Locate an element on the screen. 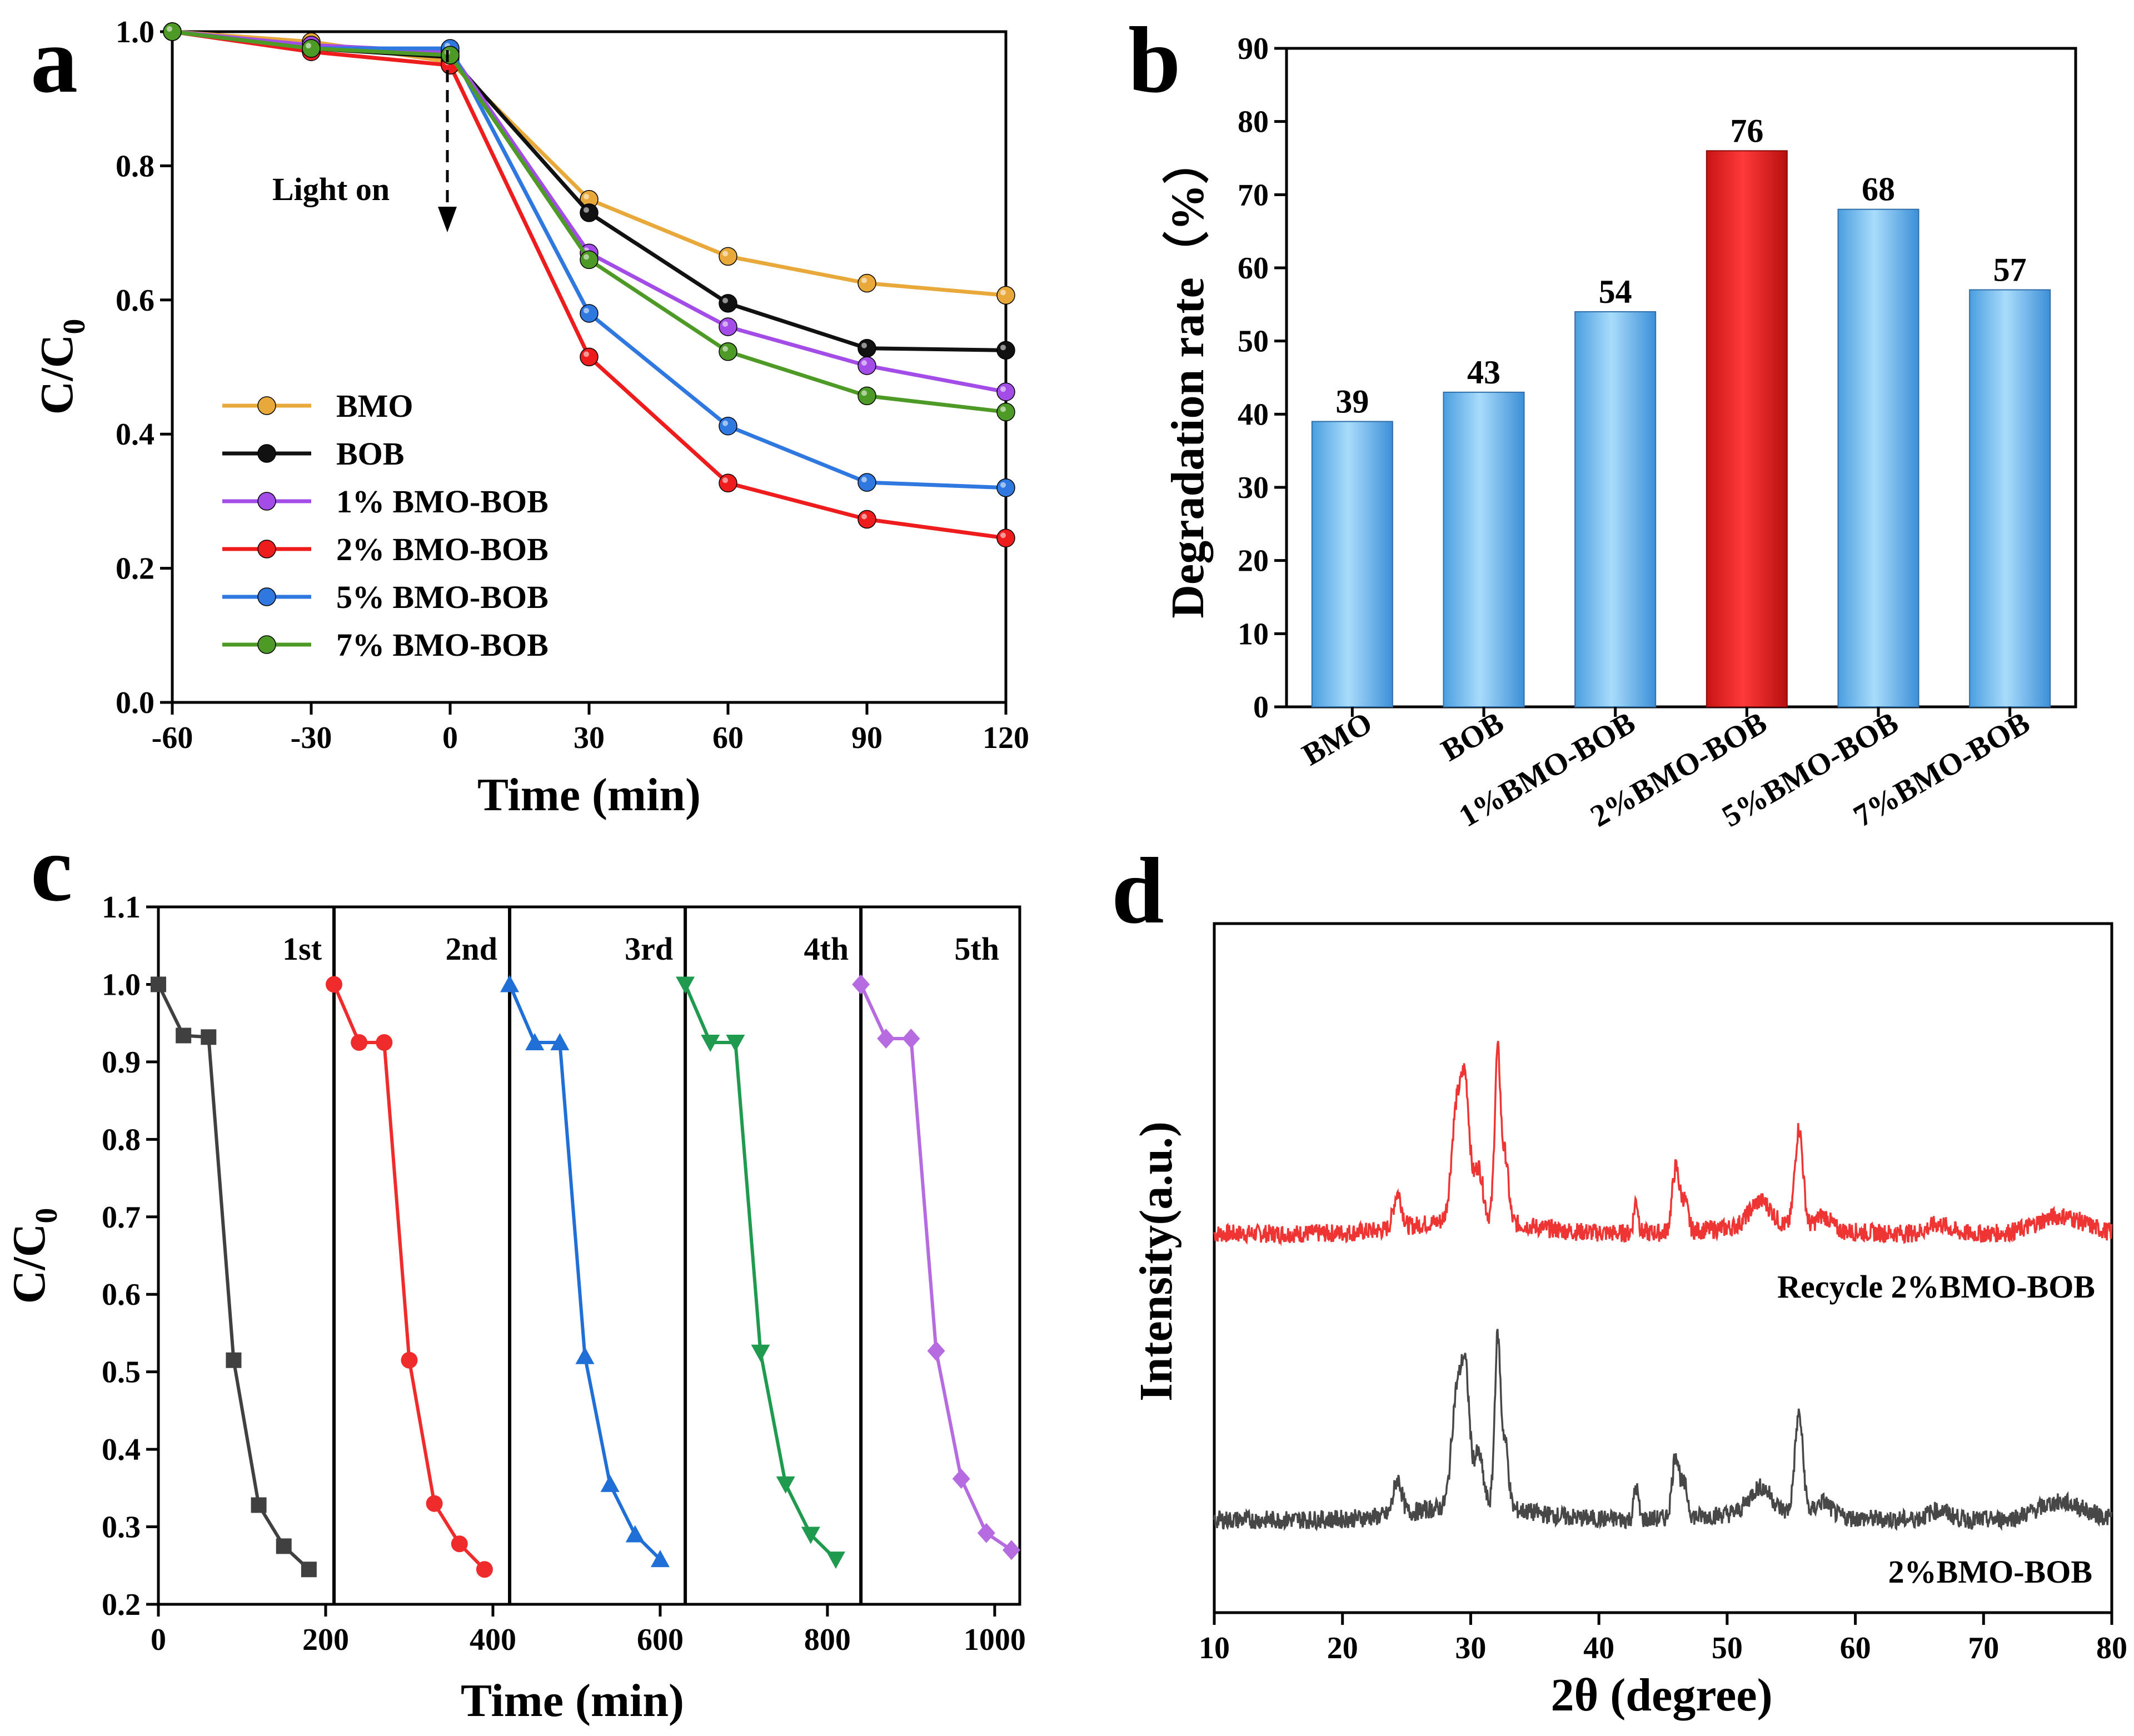  xrd-label-recycle: Recycle 2%BMO-BOB is located at coordinates (1936, 1287).